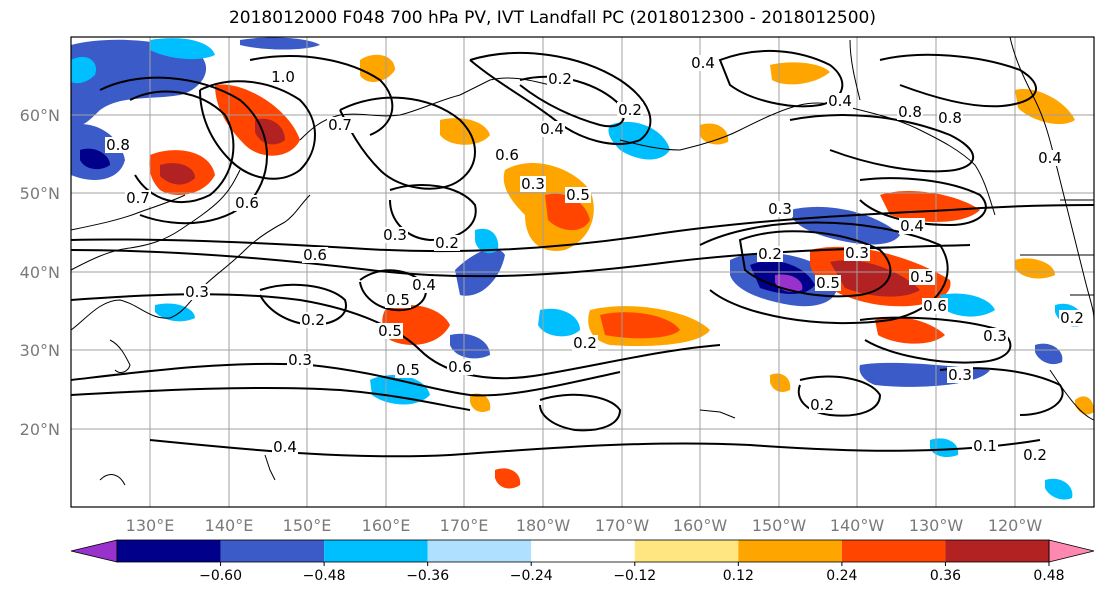 This screenshot has width=1105, height=601. What do you see at coordinates (220, 576) in the screenshot?
I see `colorbar-tick-label: −0.60` at bounding box center [220, 576].